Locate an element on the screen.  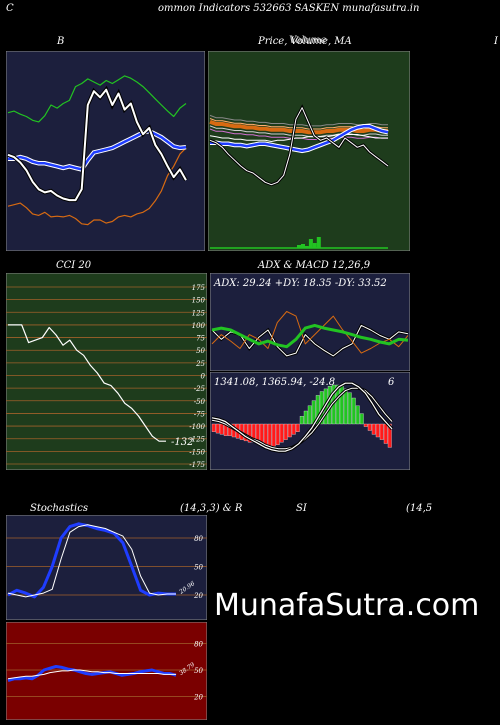
adx-chart: ADX: 29.24 +DY: 18.35 -DY: 33.52 is located at coordinates (310, 322).